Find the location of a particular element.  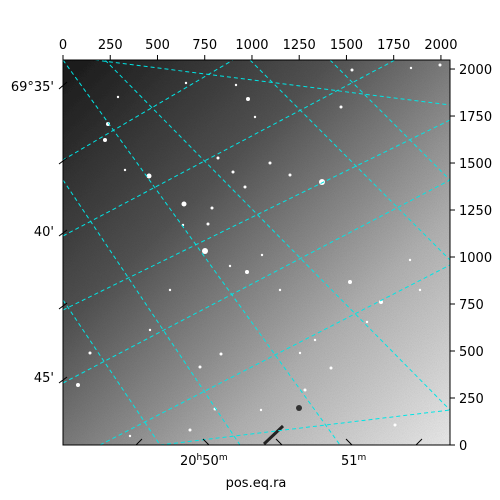

top-tick-label: 2000 is located at coordinates (440, 45).